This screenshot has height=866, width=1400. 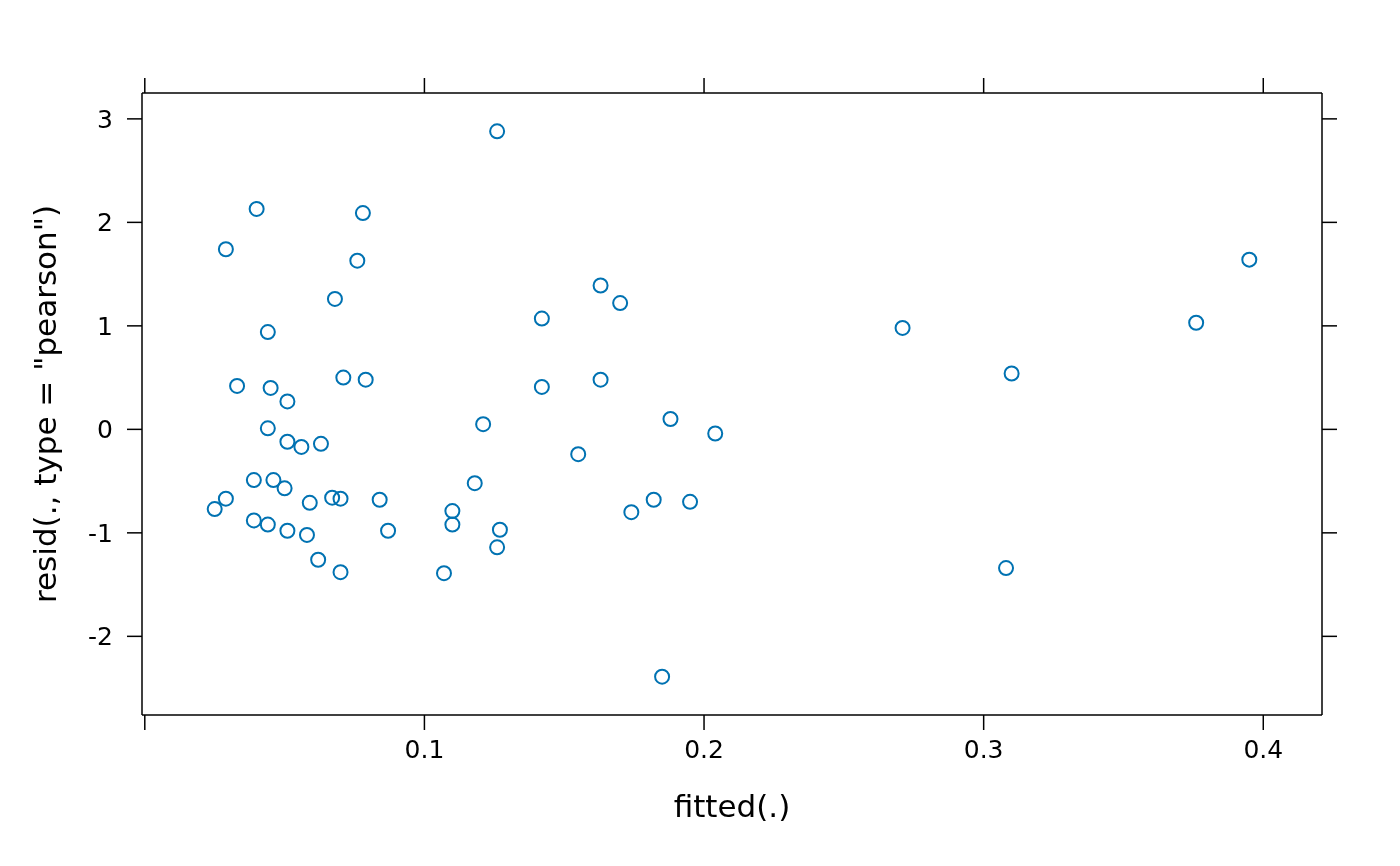 I want to click on y-tick-label: 1, so click(x=105, y=326).